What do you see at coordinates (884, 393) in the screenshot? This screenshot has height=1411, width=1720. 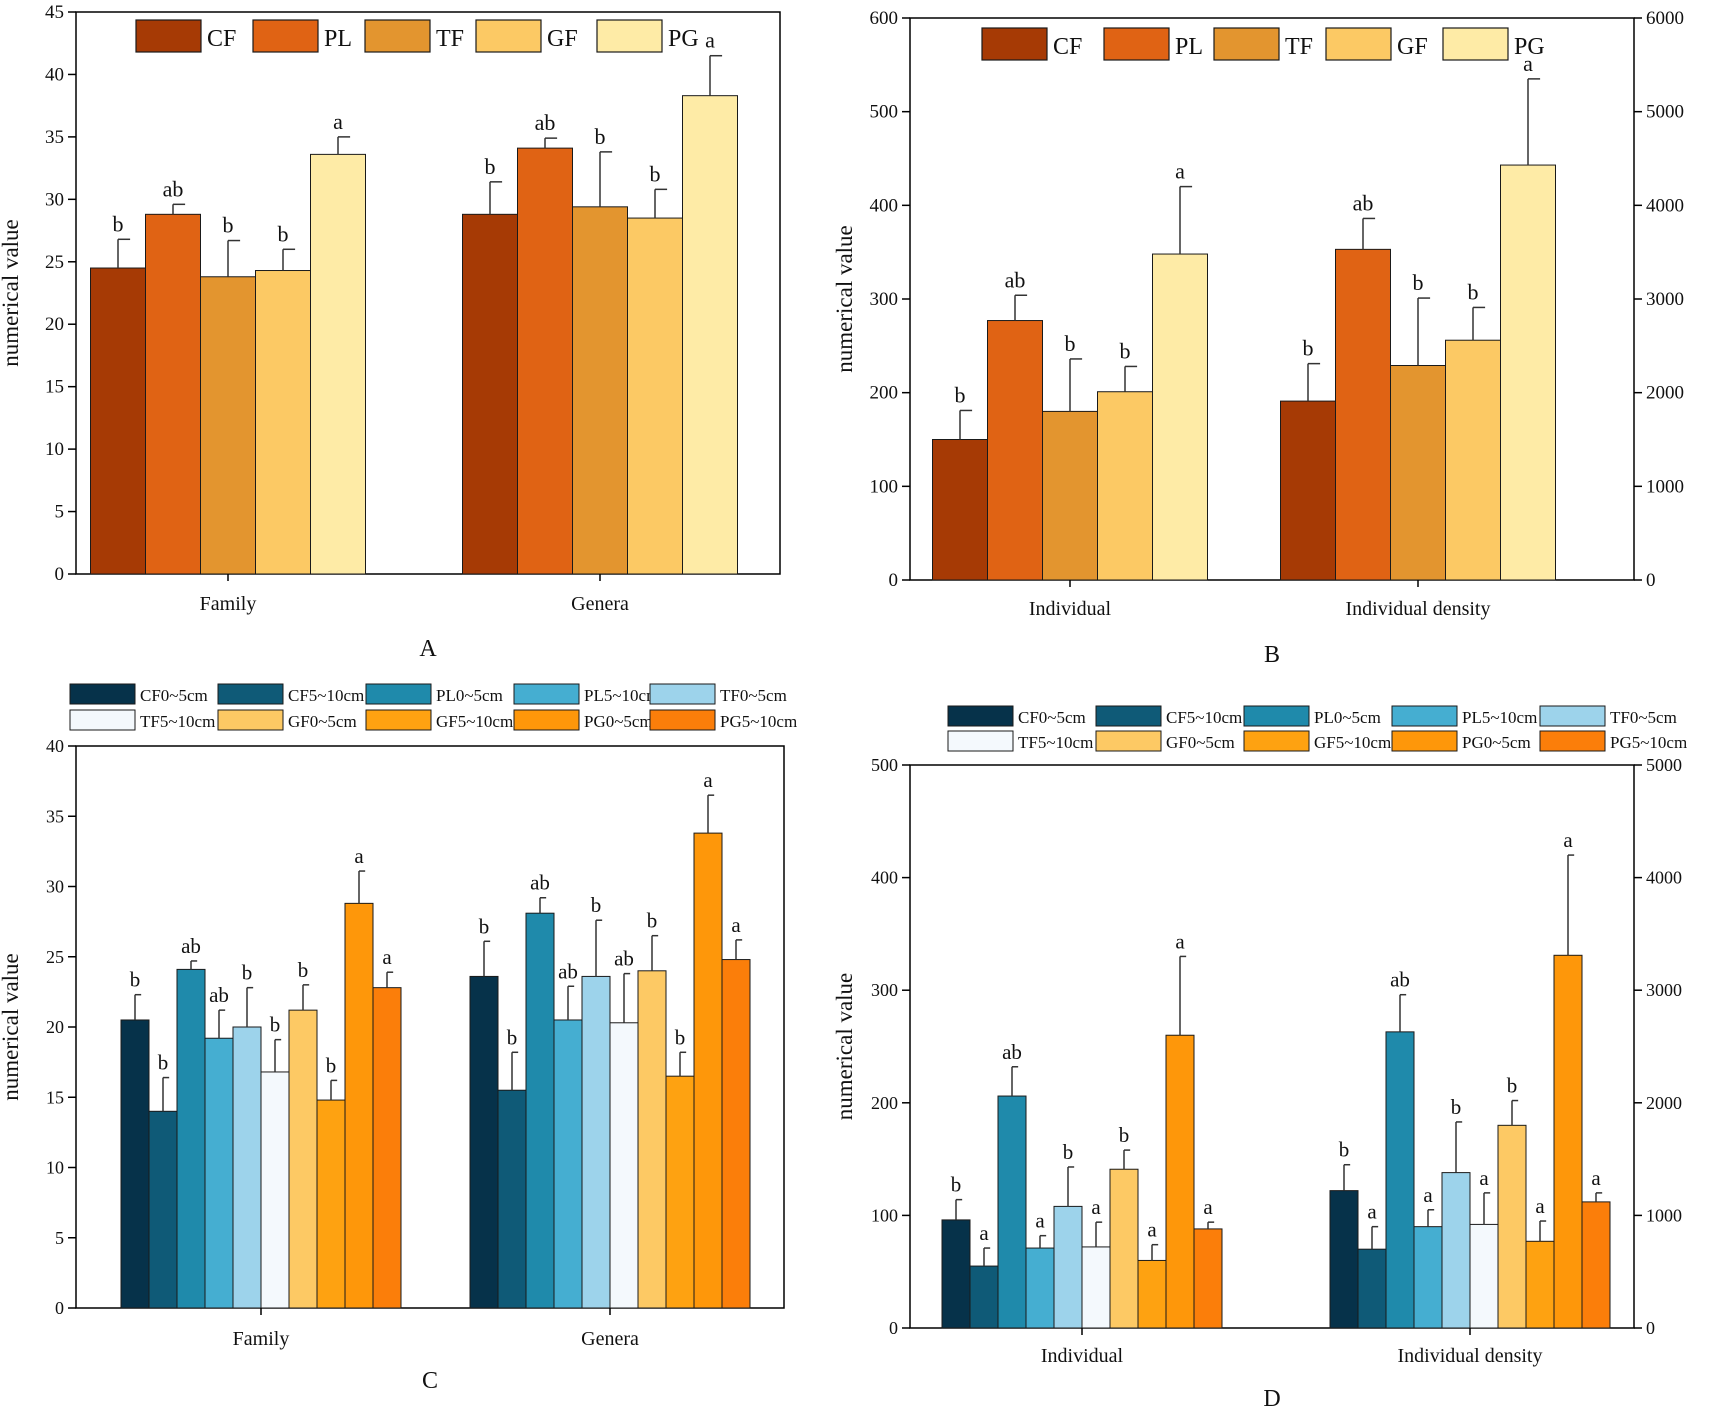 I see `y-tick-label: 200` at bounding box center [884, 393].